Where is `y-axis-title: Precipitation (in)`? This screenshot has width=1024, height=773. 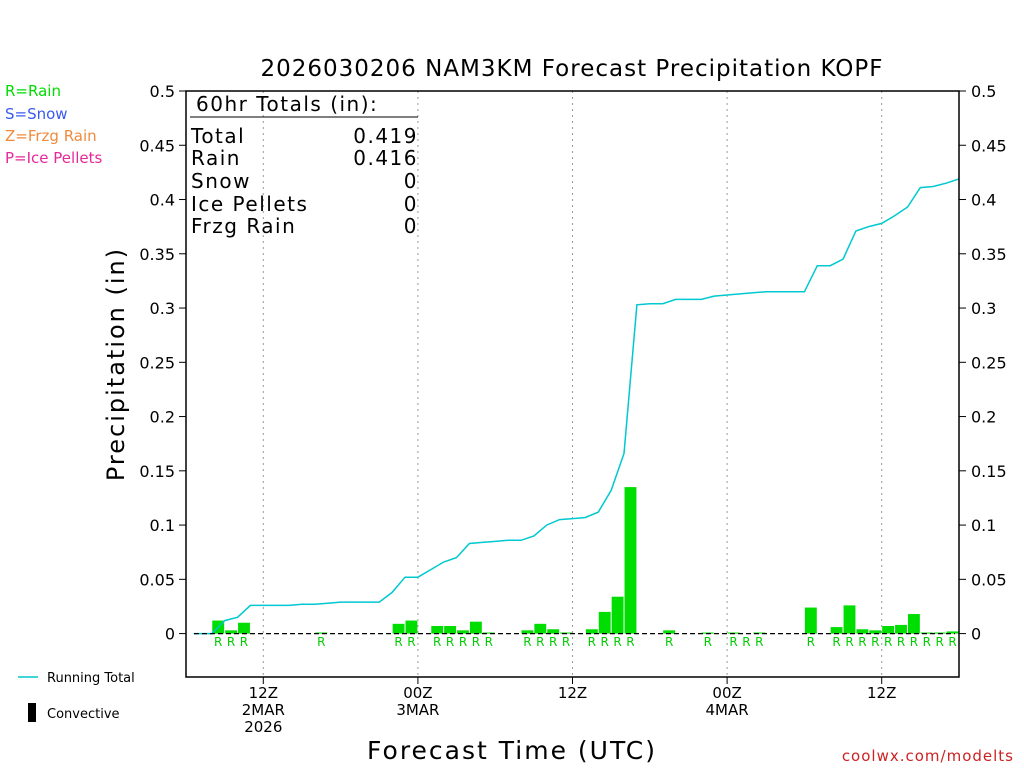 y-axis-title: Precipitation (in) is located at coordinates (116, 364).